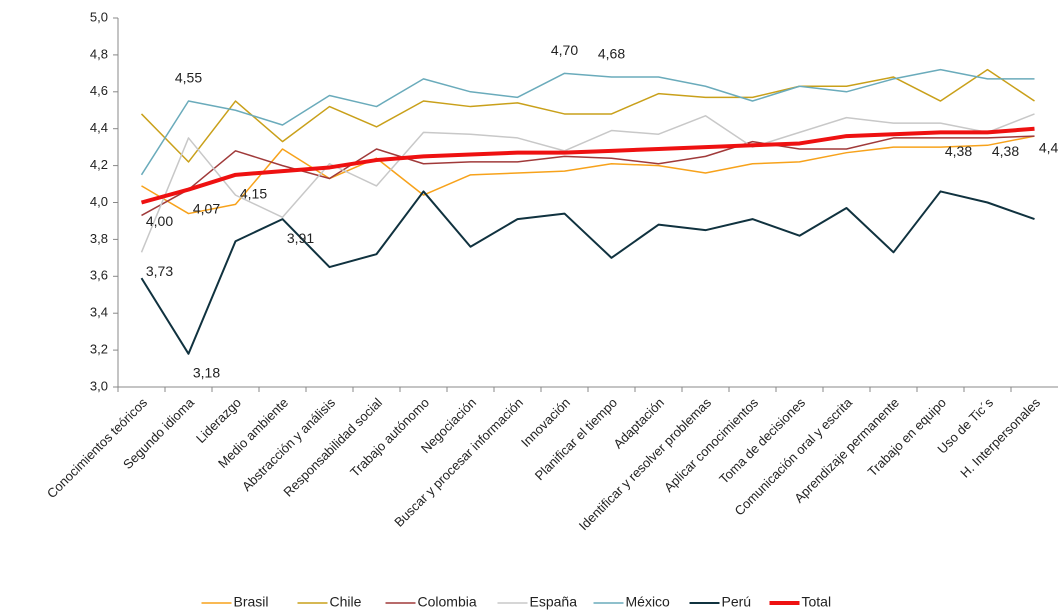 This screenshot has width=1059, height=613. What do you see at coordinates (447, 602) in the screenshot?
I see `legend-label: Colombia` at bounding box center [447, 602].